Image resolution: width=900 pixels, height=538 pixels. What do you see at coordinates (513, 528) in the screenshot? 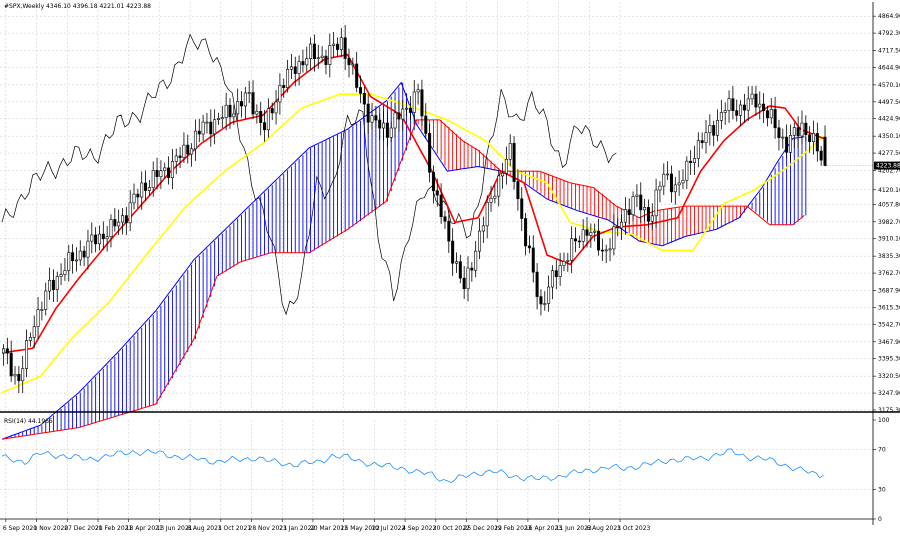
I see `time-tick-label: 19 Feb 2023` at bounding box center [513, 528].